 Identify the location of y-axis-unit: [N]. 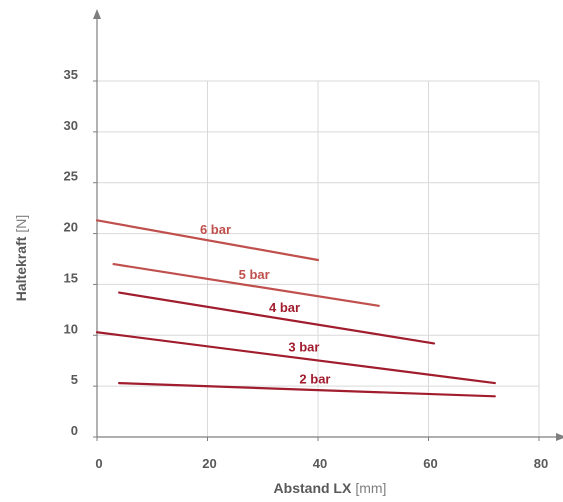
(21, 224).